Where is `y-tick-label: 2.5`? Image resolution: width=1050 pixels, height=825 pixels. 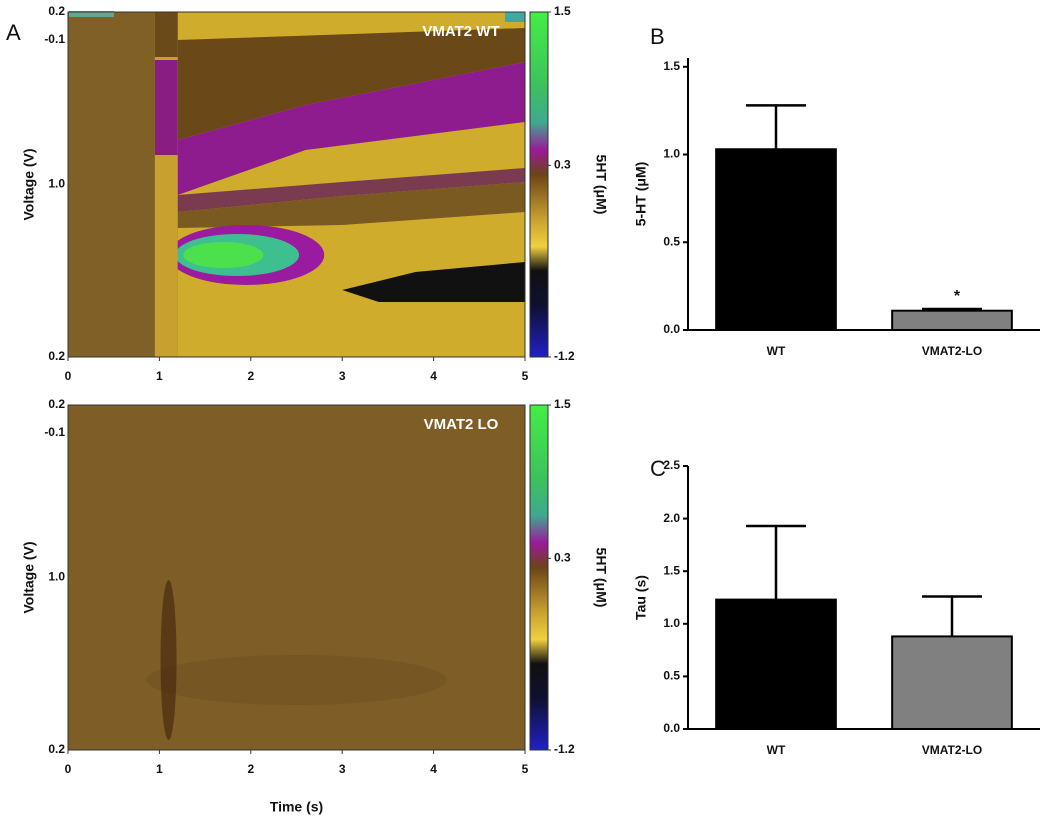 y-tick-label: 2.5 is located at coordinates (671, 465).